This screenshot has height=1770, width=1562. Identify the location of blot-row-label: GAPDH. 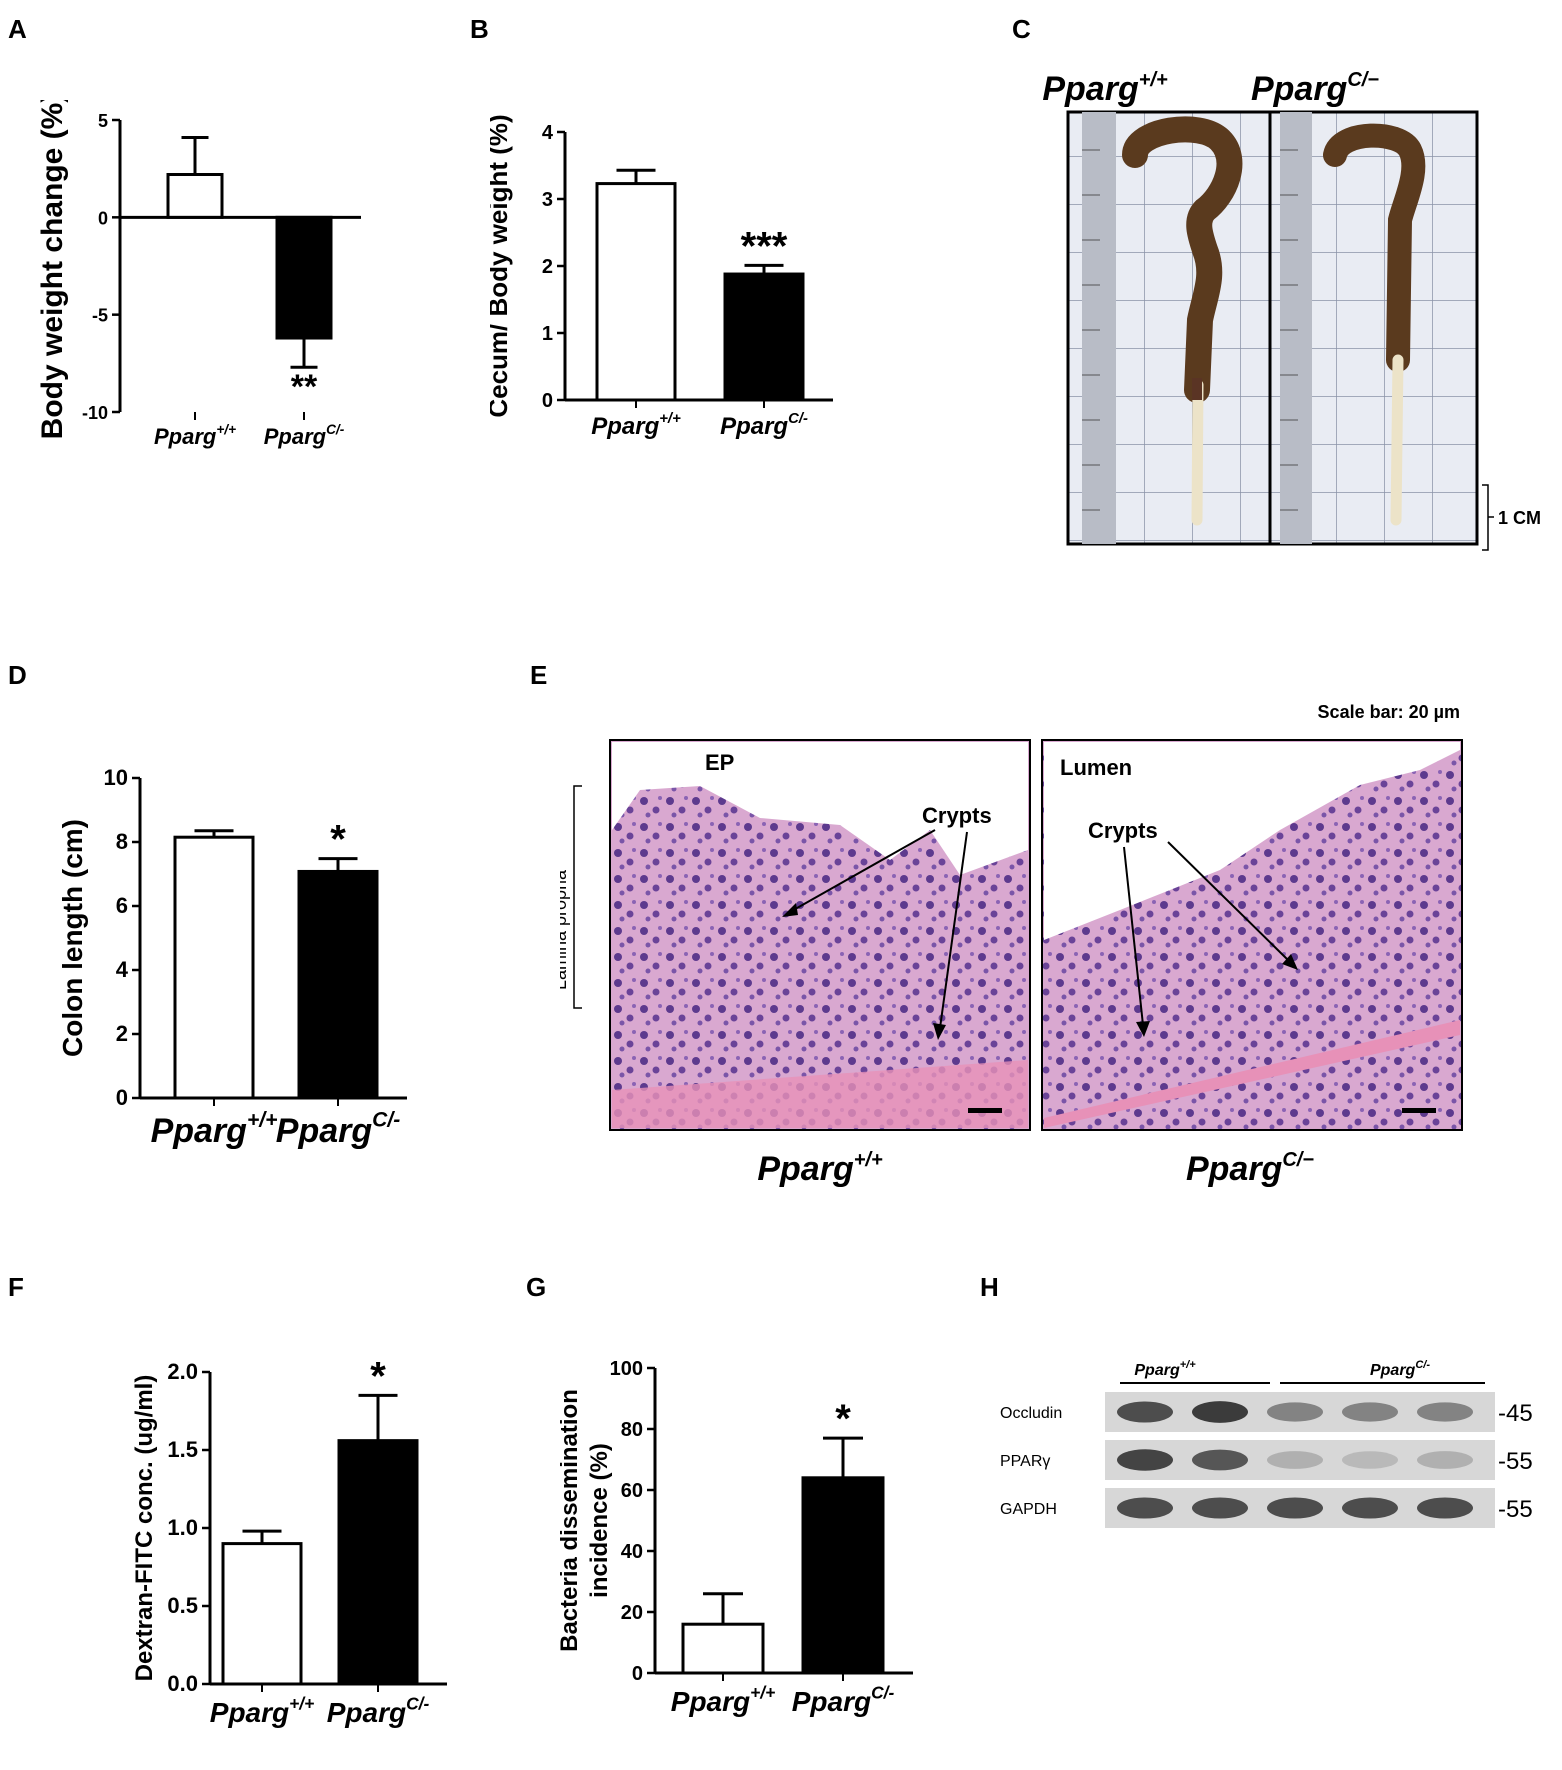
(1028, 1509).